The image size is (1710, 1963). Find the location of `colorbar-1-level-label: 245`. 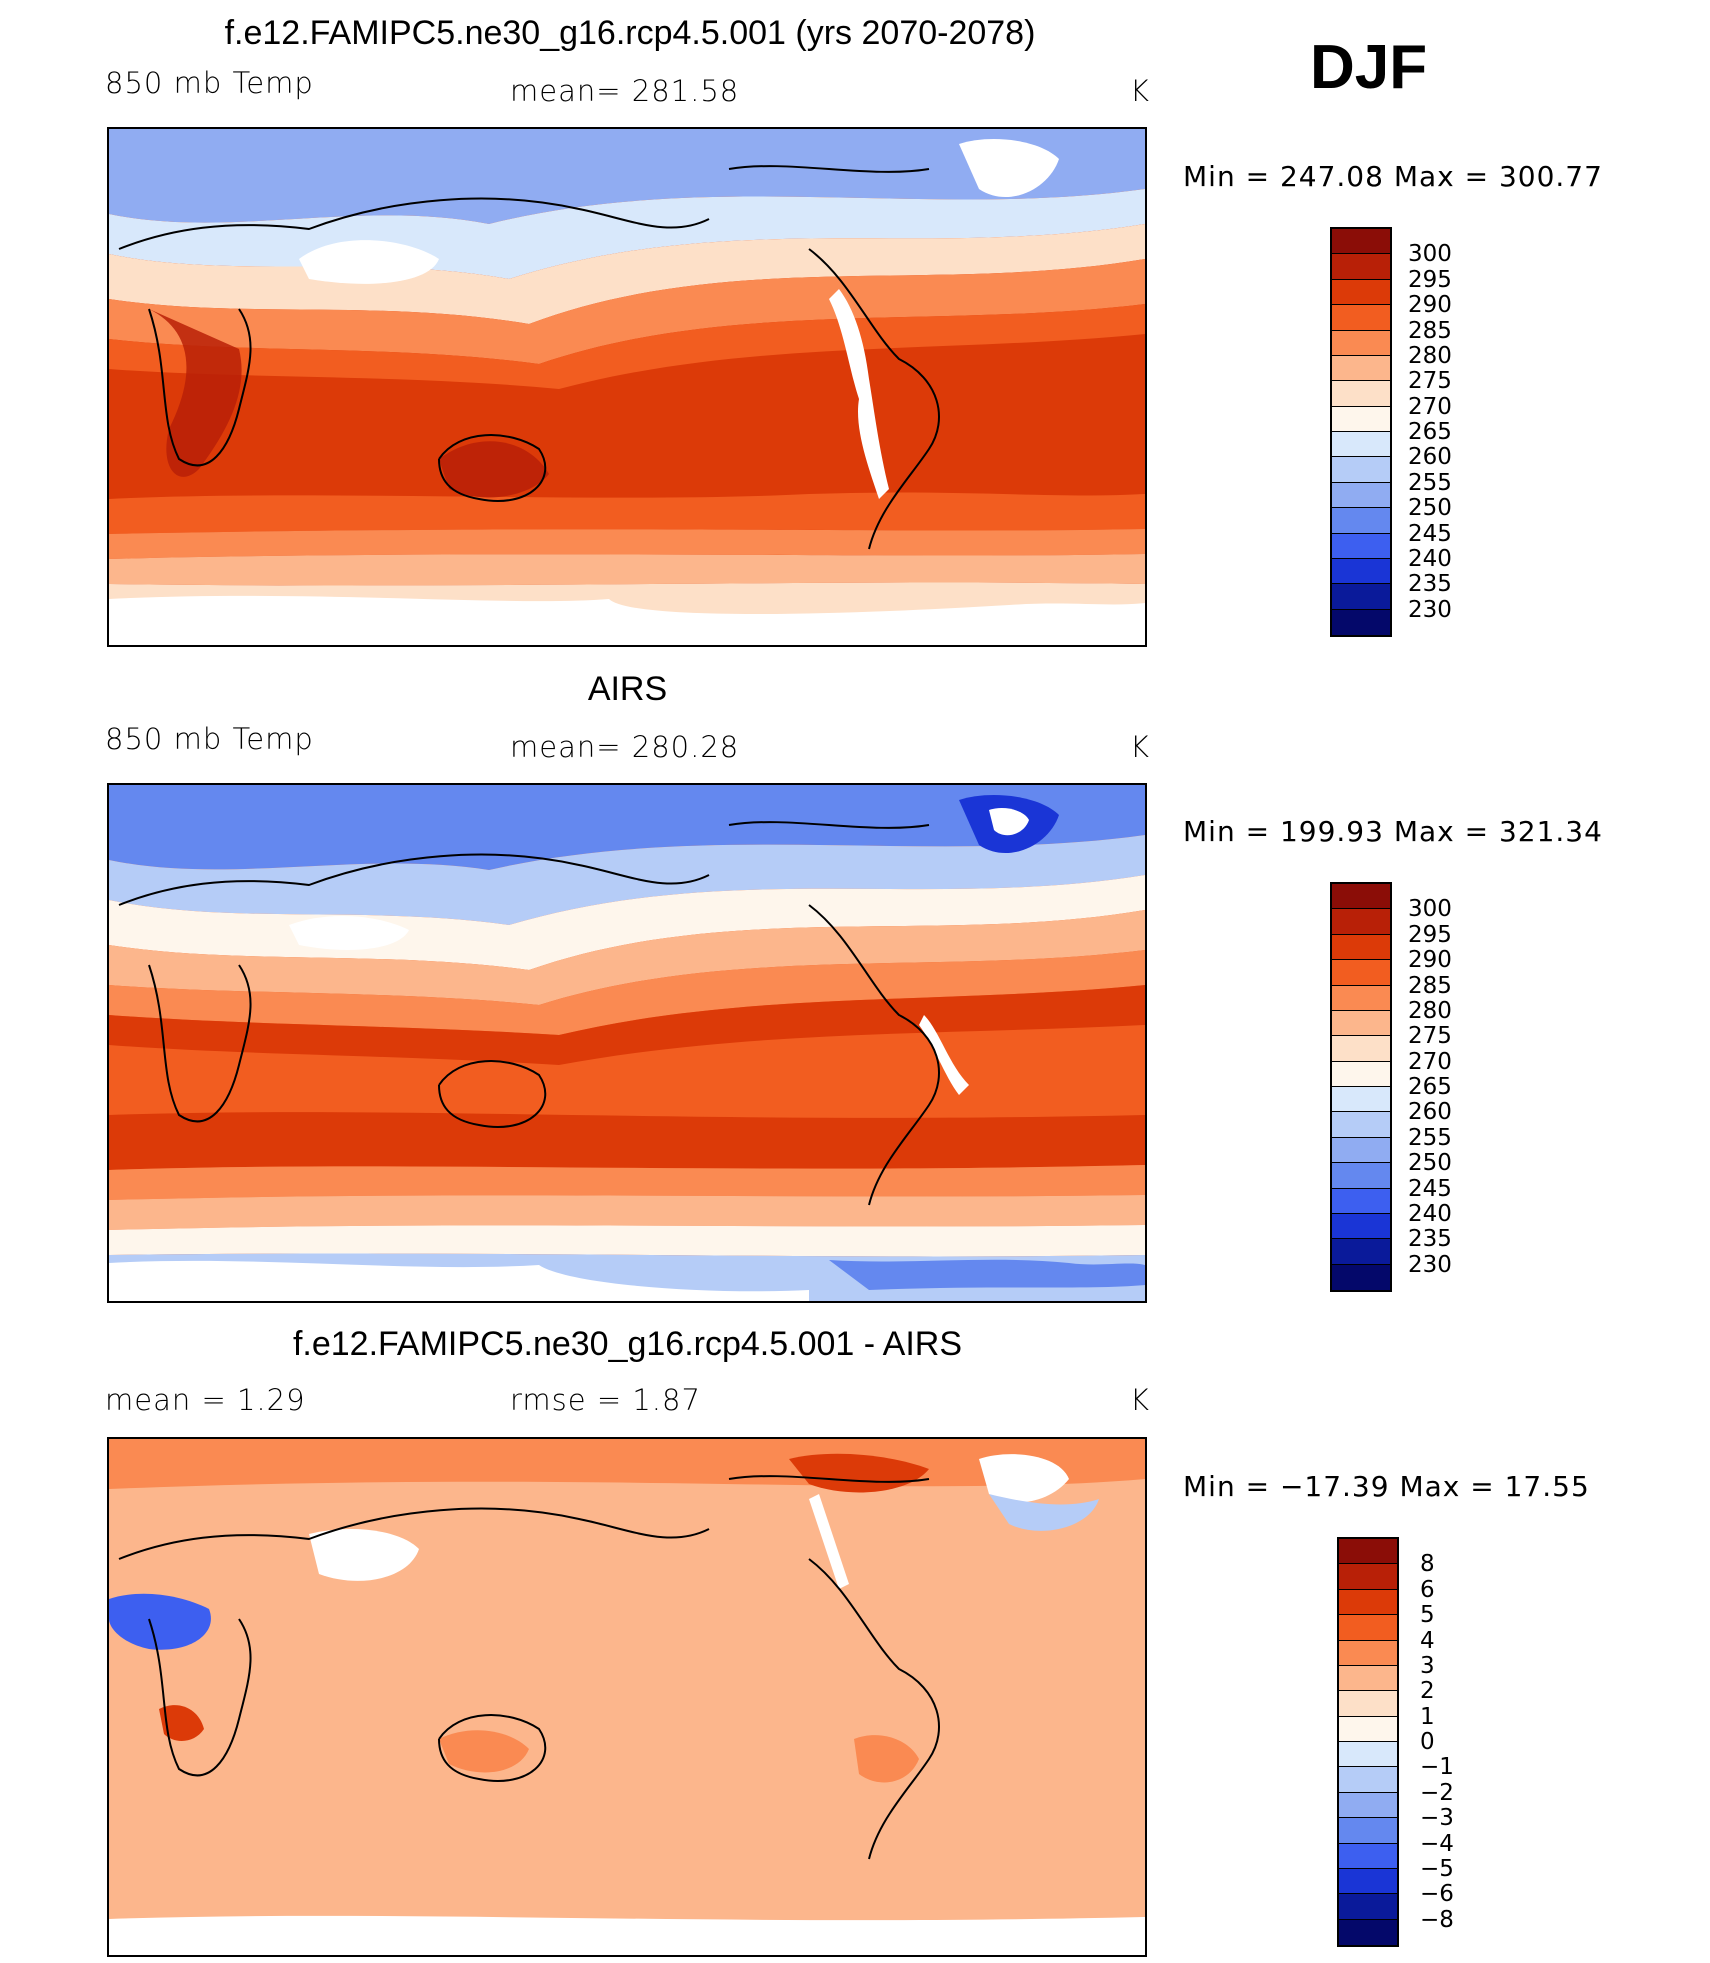

colorbar-1-level-label: 245 is located at coordinates (1430, 533).